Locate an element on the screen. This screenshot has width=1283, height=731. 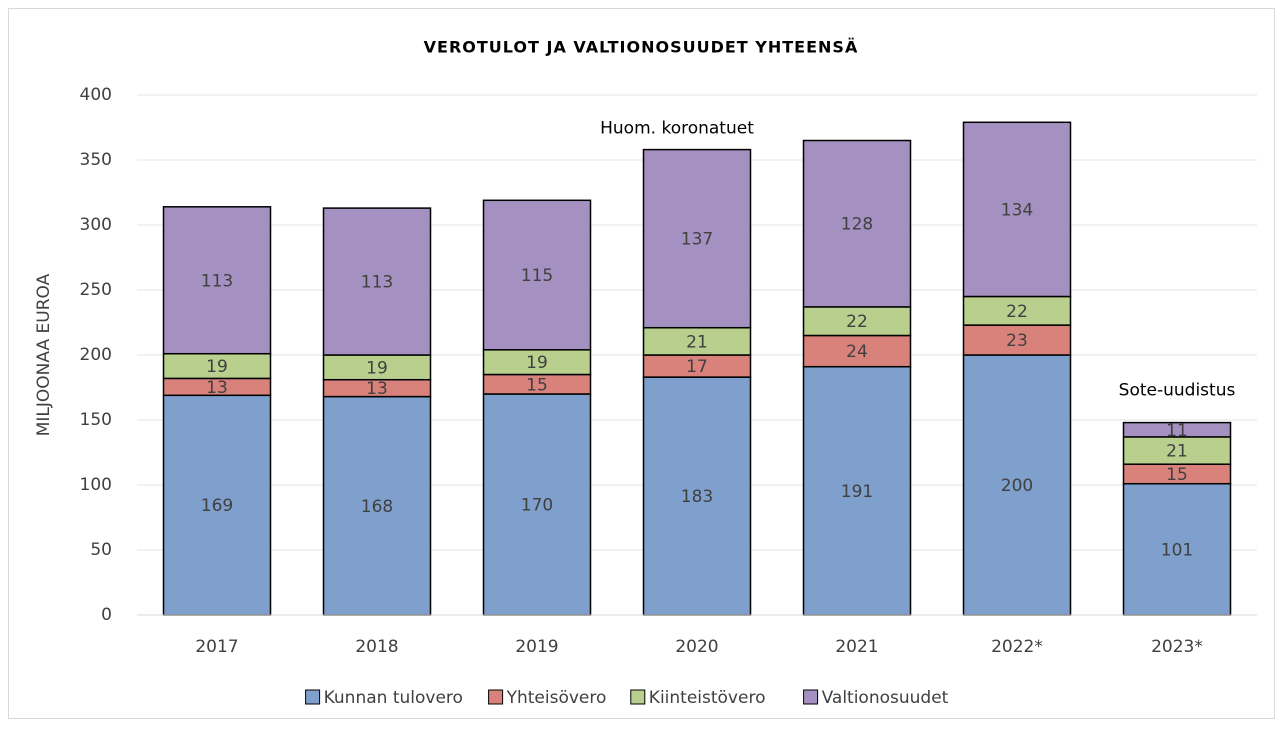
data-label: 24 is located at coordinates (857, 352).